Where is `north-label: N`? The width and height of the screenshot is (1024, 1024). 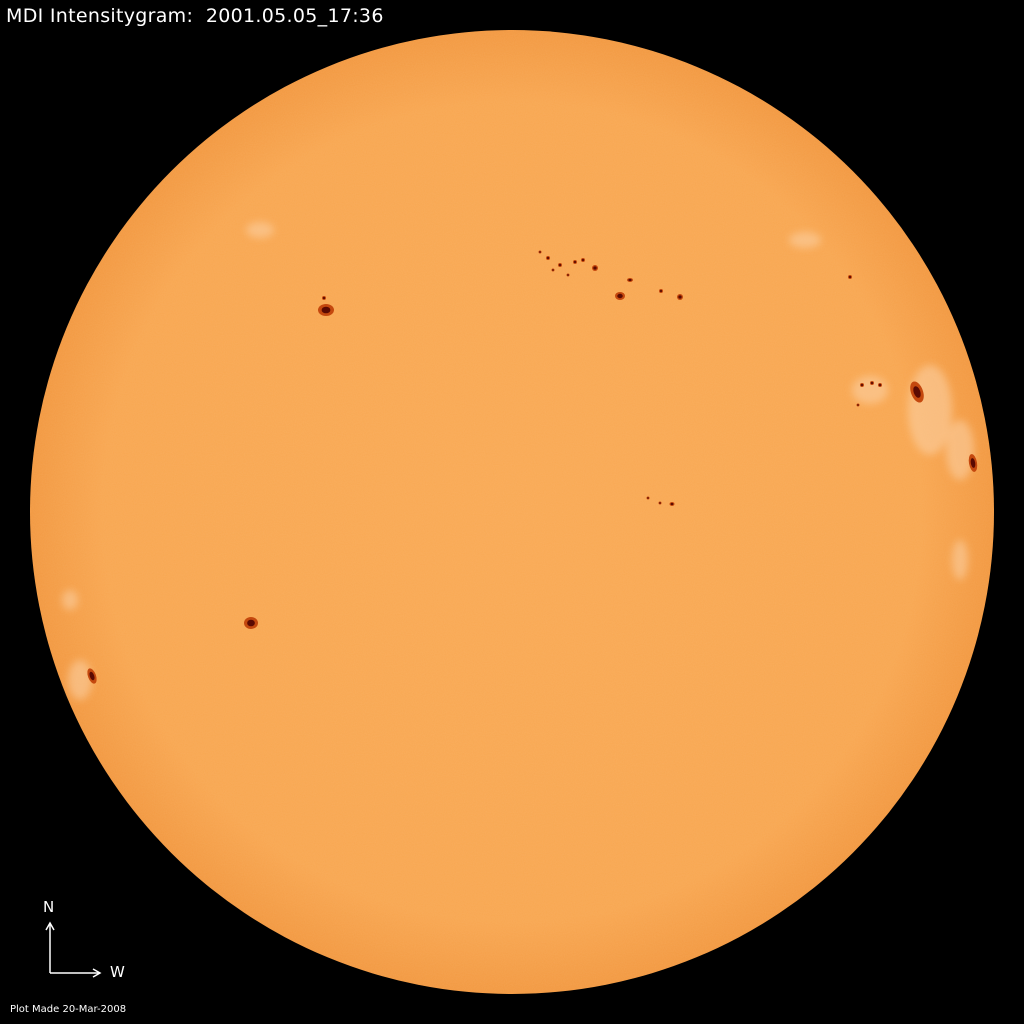 north-label: N is located at coordinates (49, 907).